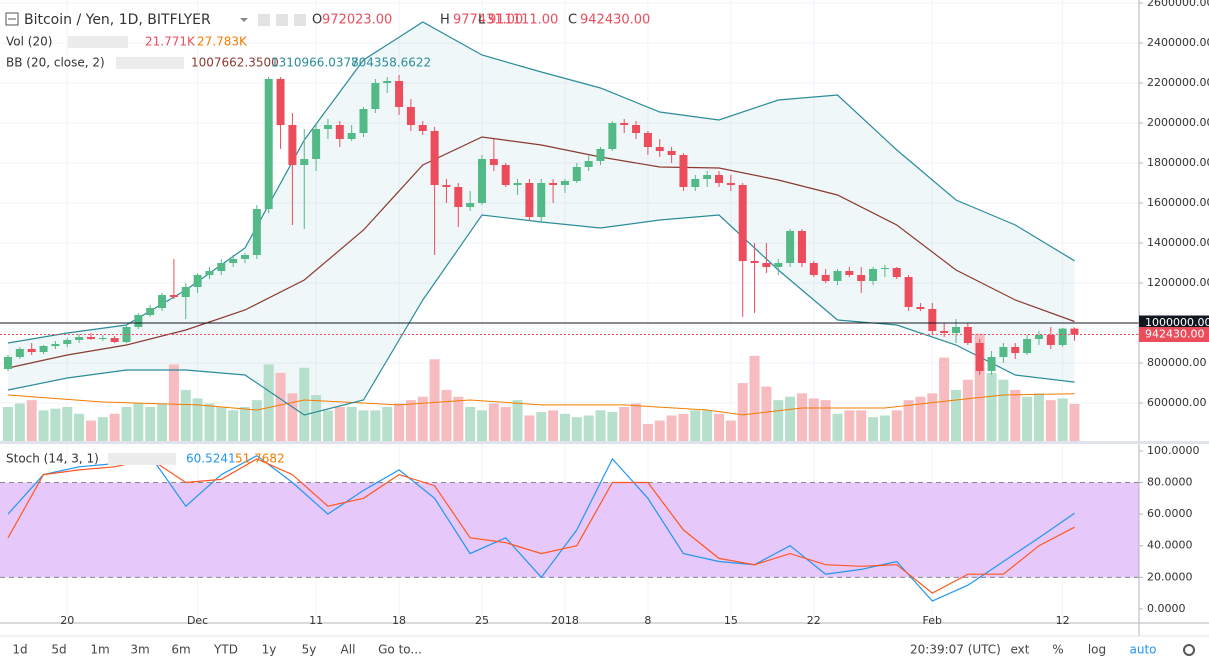 Image resolution: width=1209 pixels, height=668 pixels. I want to click on y-tick-label: 1400000.00, so click(1178, 242).